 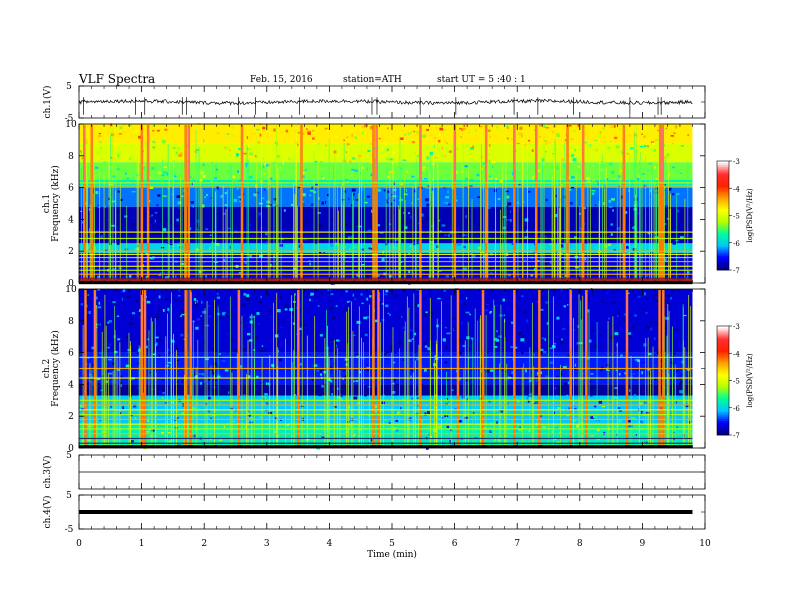 What do you see at coordinates (736, 436) in the screenshot?
I see `colorbar-tick-label: -7` at bounding box center [736, 436].